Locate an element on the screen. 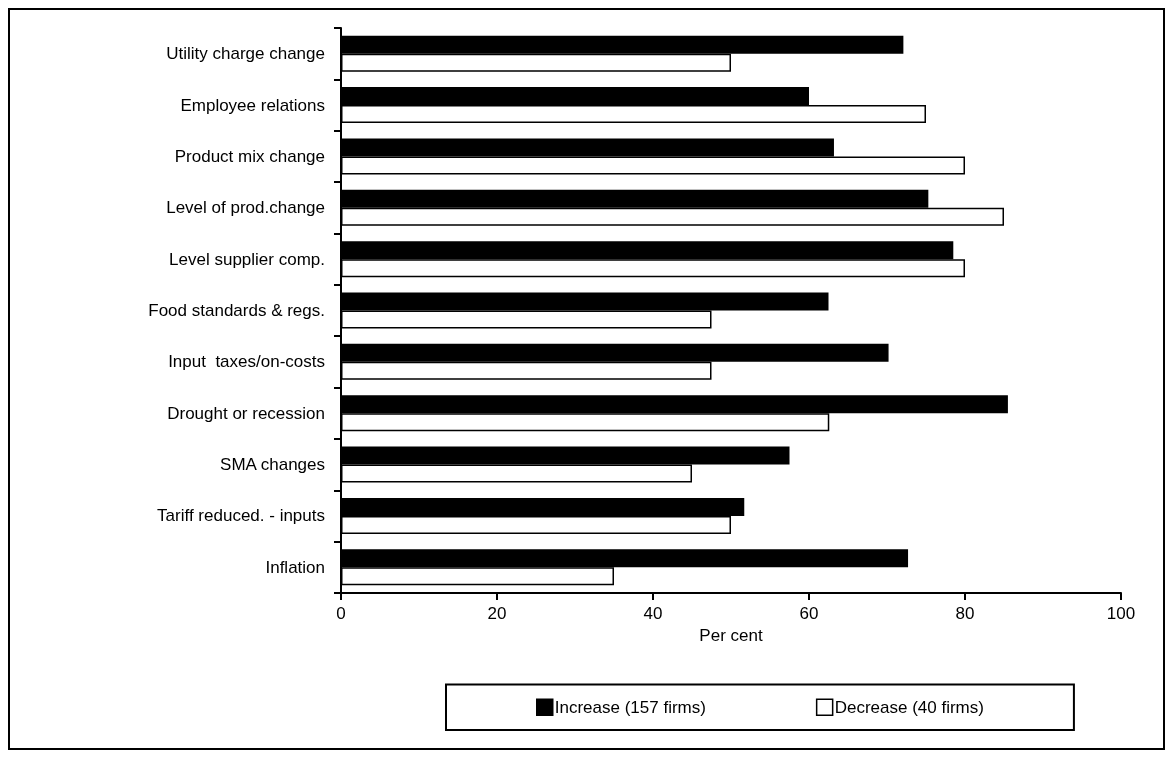 The width and height of the screenshot is (1173, 758). y-tick-label: Level of prod.change is located at coordinates (245, 208).